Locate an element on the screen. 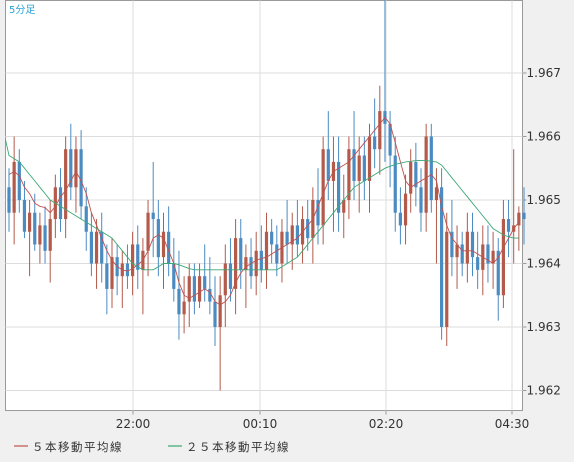 Image resolution: width=574 pixels, height=462 pixels. timeframe-label: 5分足 is located at coordinates (22, 10).